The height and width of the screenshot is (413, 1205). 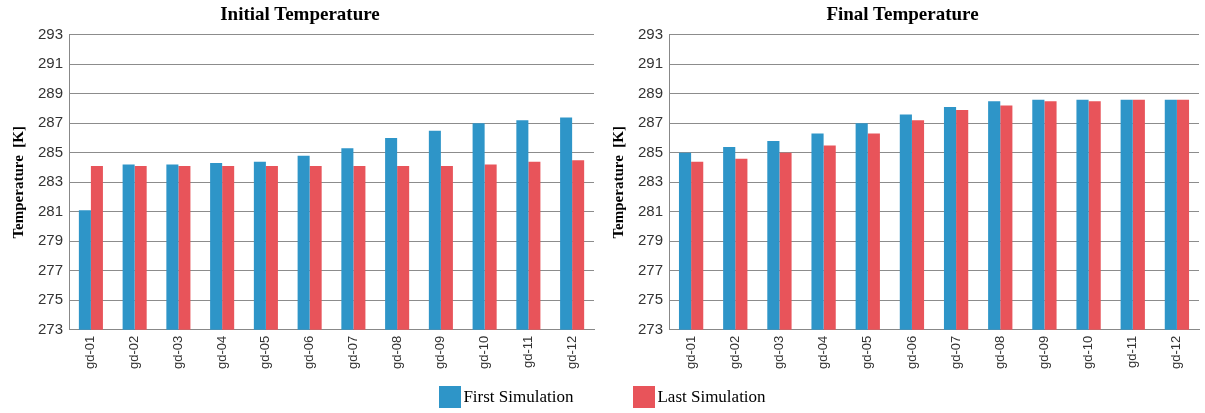 What do you see at coordinates (300, 14) in the screenshot?
I see `chart-title: Initial Temperature` at bounding box center [300, 14].